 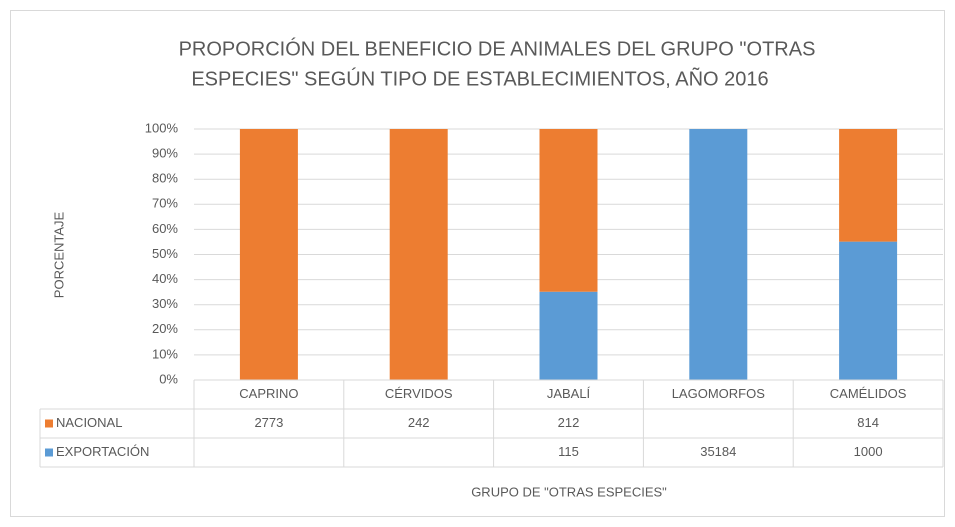 I want to click on y-tick-label: 40%, so click(x=165, y=278).